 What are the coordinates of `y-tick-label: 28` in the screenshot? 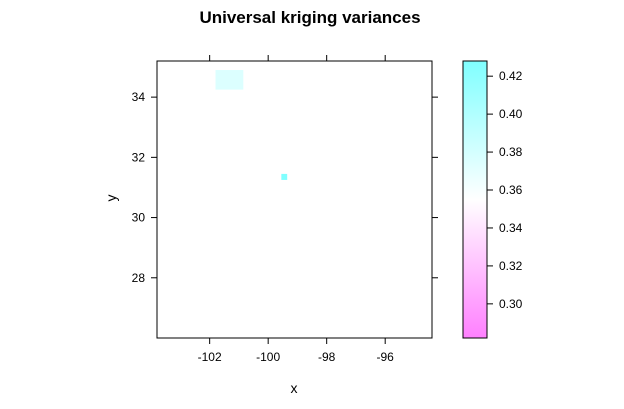 It's located at (139, 278).